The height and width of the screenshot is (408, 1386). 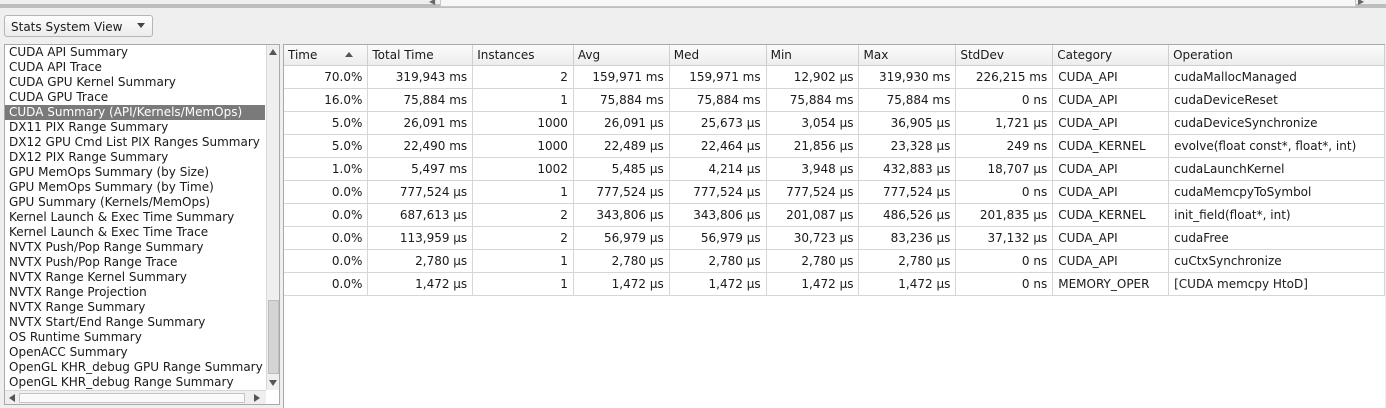 What do you see at coordinates (621, 55) in the screenshot?
I see `column-header-avg: Avg` at bounding box center [621, 55].